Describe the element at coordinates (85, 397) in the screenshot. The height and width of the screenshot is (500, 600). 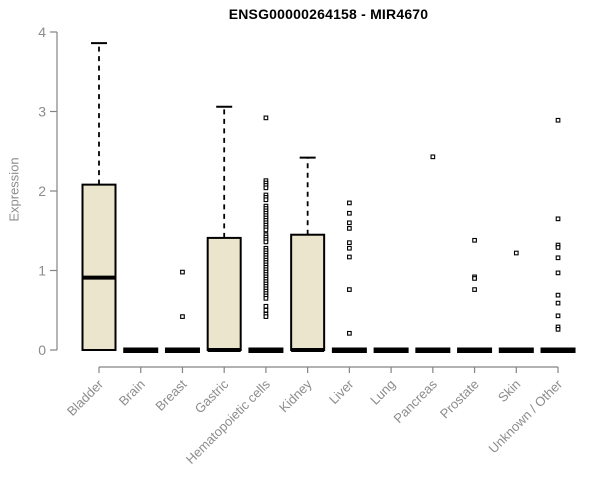
I see `x-axis-label: Bladder` at that location.